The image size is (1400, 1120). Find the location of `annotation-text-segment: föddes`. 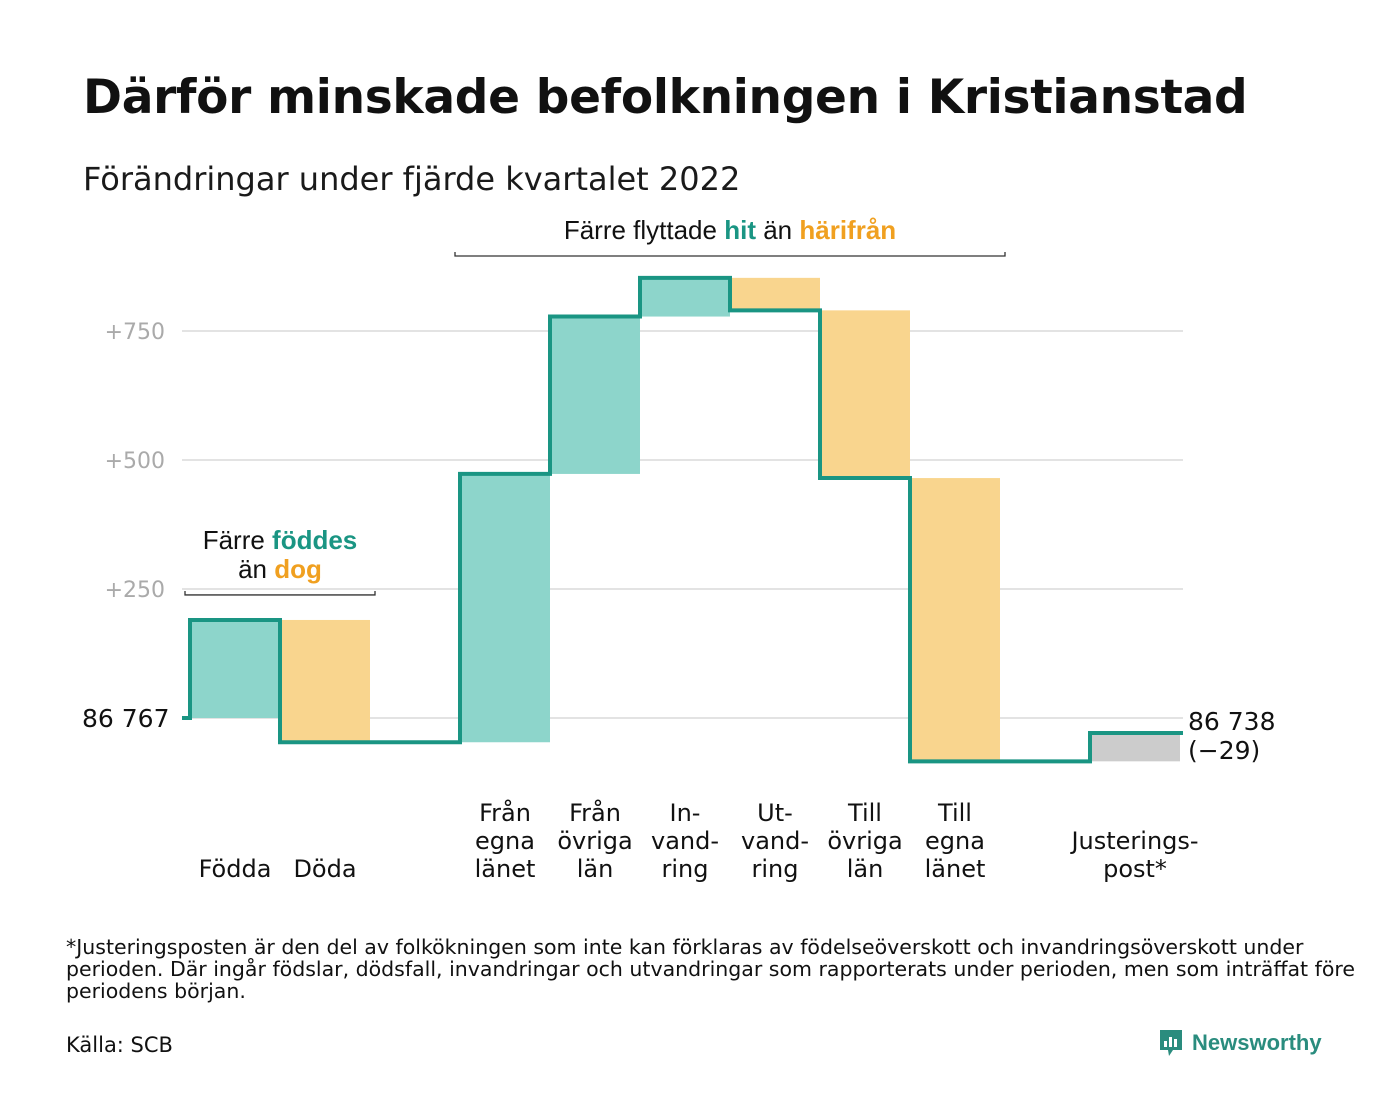

annotation-text-segment: föddes is located at coordinates (314, 540).